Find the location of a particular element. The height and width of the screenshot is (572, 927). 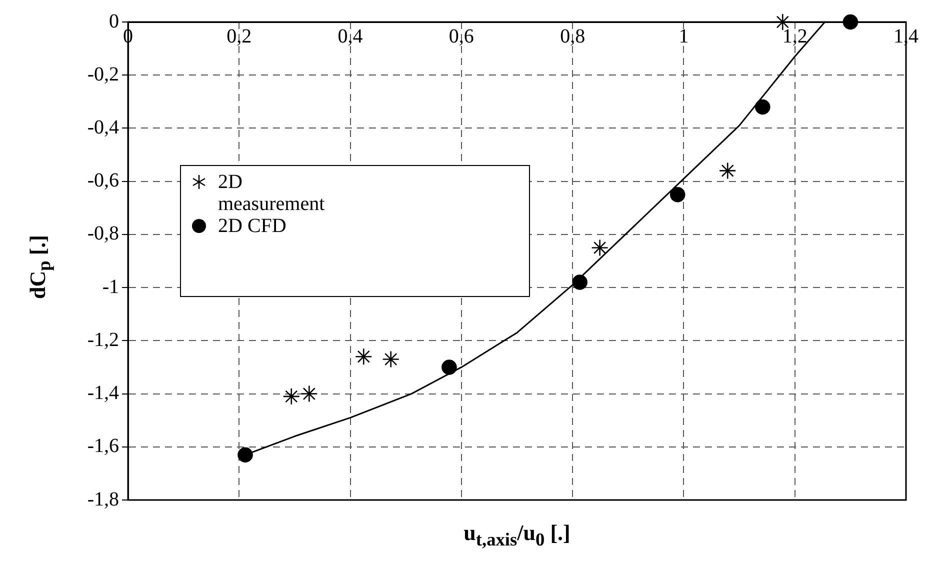

x-axis-title: u$_{t,axis}$/u$_{0}$ [.] is located at coordinates (517, 535).